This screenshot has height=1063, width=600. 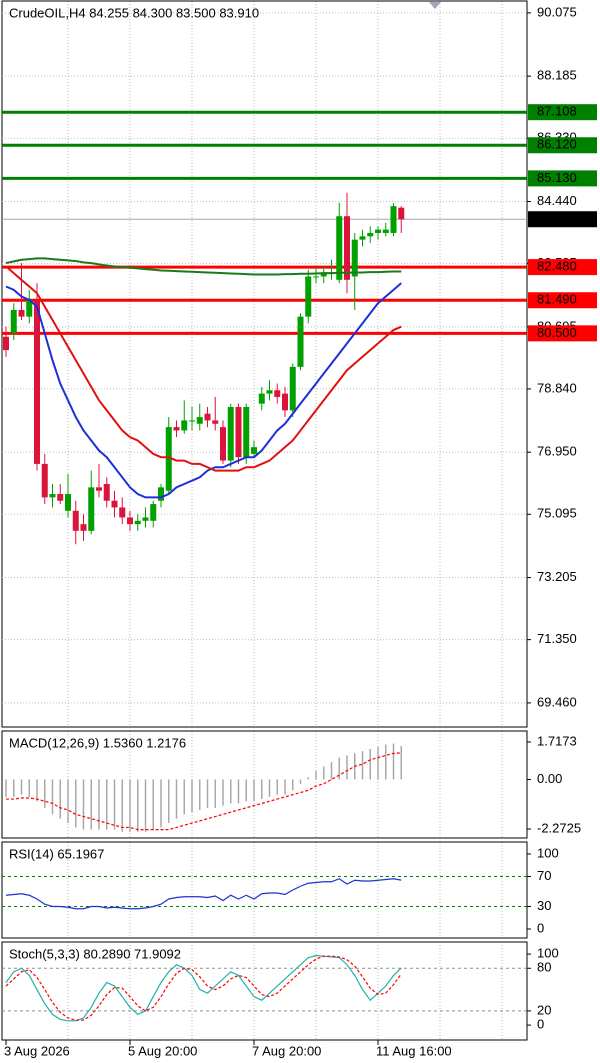 What do you see at coordinates (557, 11) in the screenshot?
I see `y-tick-label: 90.075` at bounding box center [557, 11].